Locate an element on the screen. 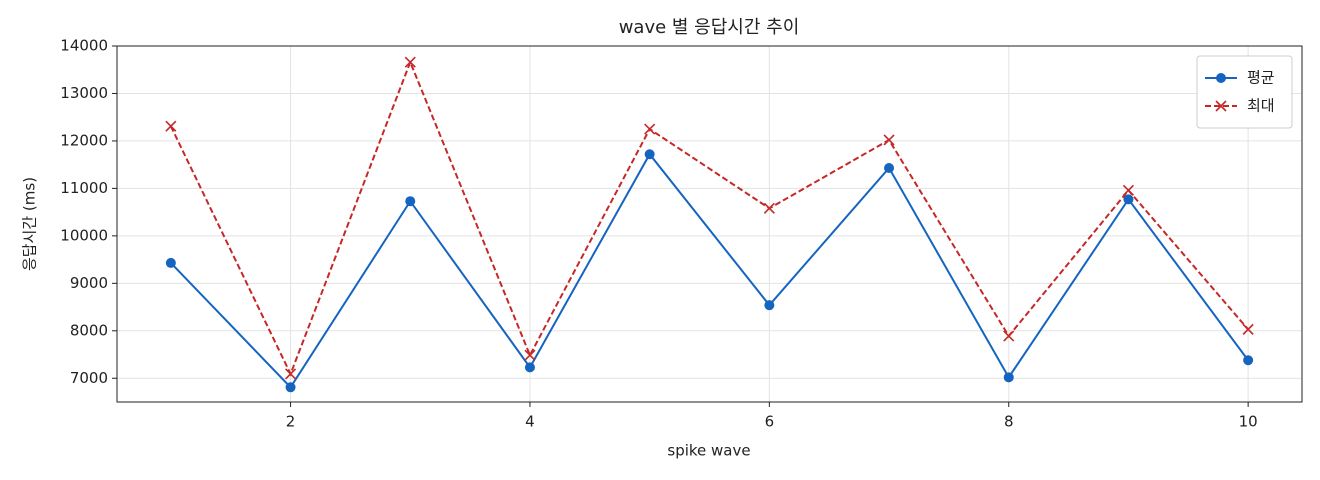  legend-label: 최대 is located at coordinates (1261, 106).